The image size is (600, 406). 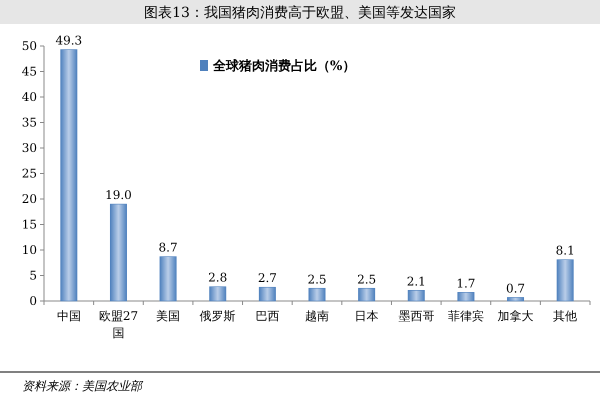 What do you see at coordinates (565, 251) in the screenshot?
I see `data-label: 8.1` at bounding box center [565, 251].